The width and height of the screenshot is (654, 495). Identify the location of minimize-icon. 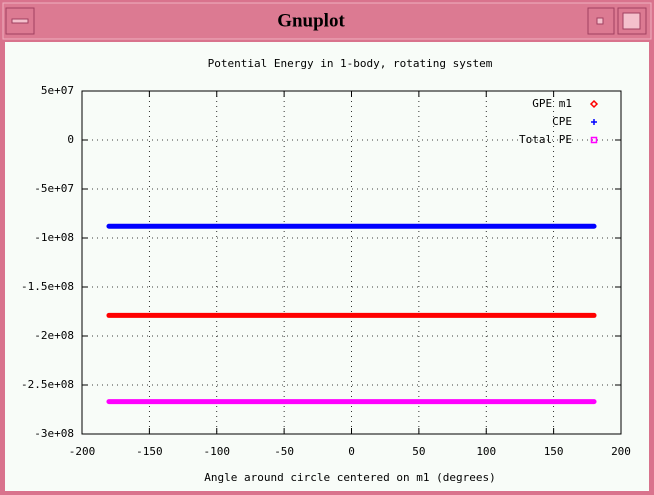
(600, 21).